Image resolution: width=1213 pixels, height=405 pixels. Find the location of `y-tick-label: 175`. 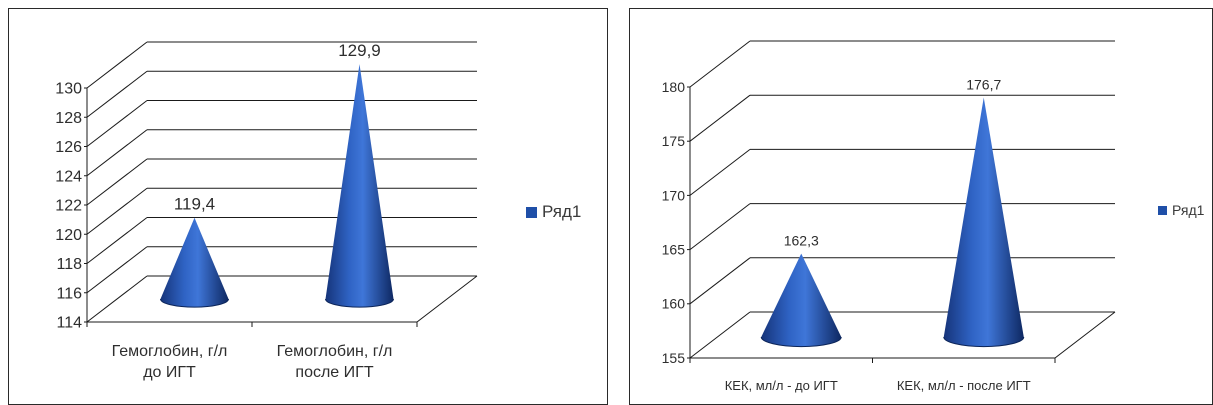

y-tick-label: 175 is located at coordinates (674, 141).